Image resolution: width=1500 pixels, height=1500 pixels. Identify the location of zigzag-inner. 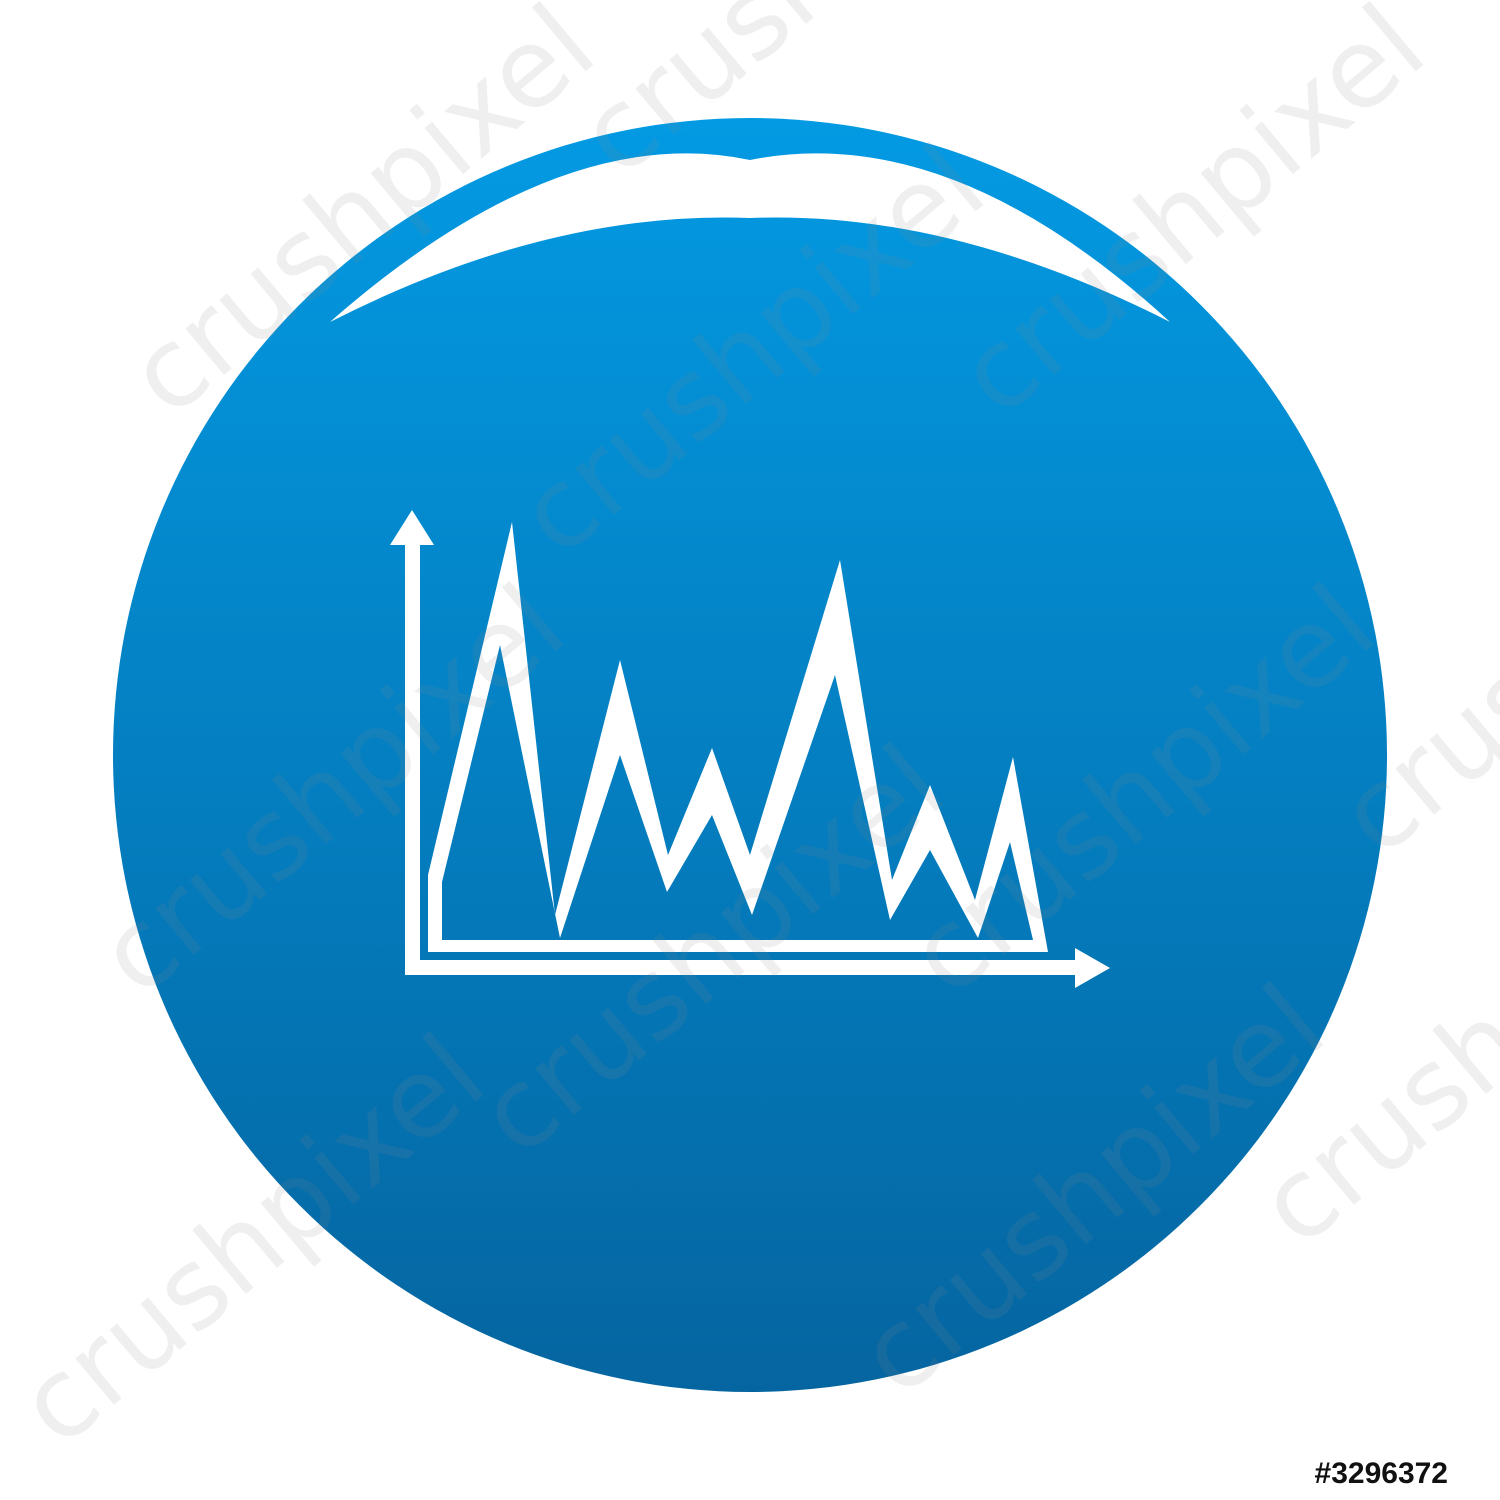
(737, 792).